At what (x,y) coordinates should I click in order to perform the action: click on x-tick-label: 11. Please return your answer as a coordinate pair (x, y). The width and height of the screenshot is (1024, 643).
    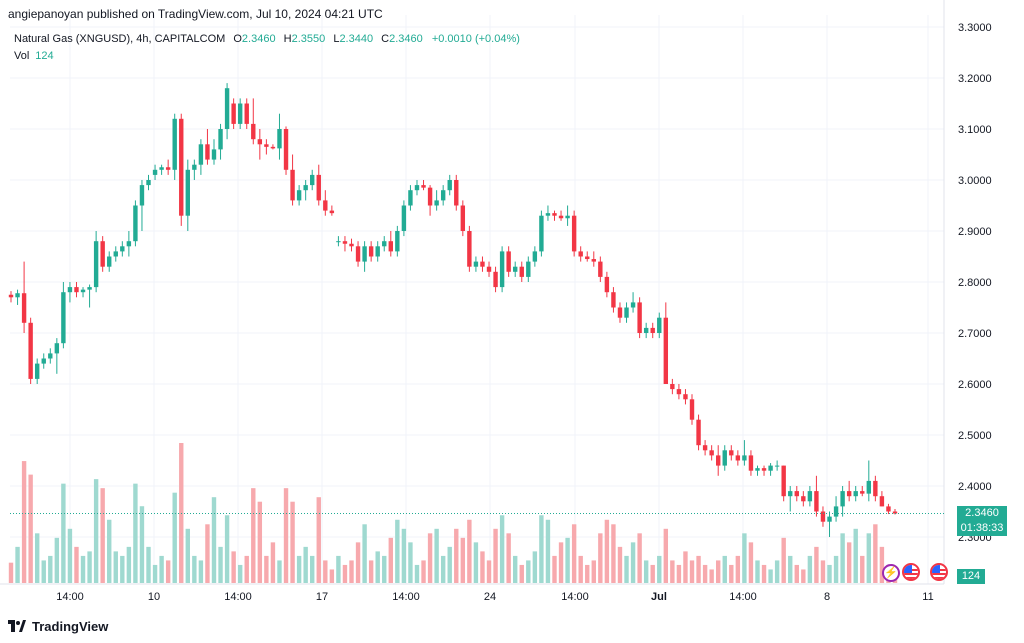
    Looking at the image, I should click on (927, 597).